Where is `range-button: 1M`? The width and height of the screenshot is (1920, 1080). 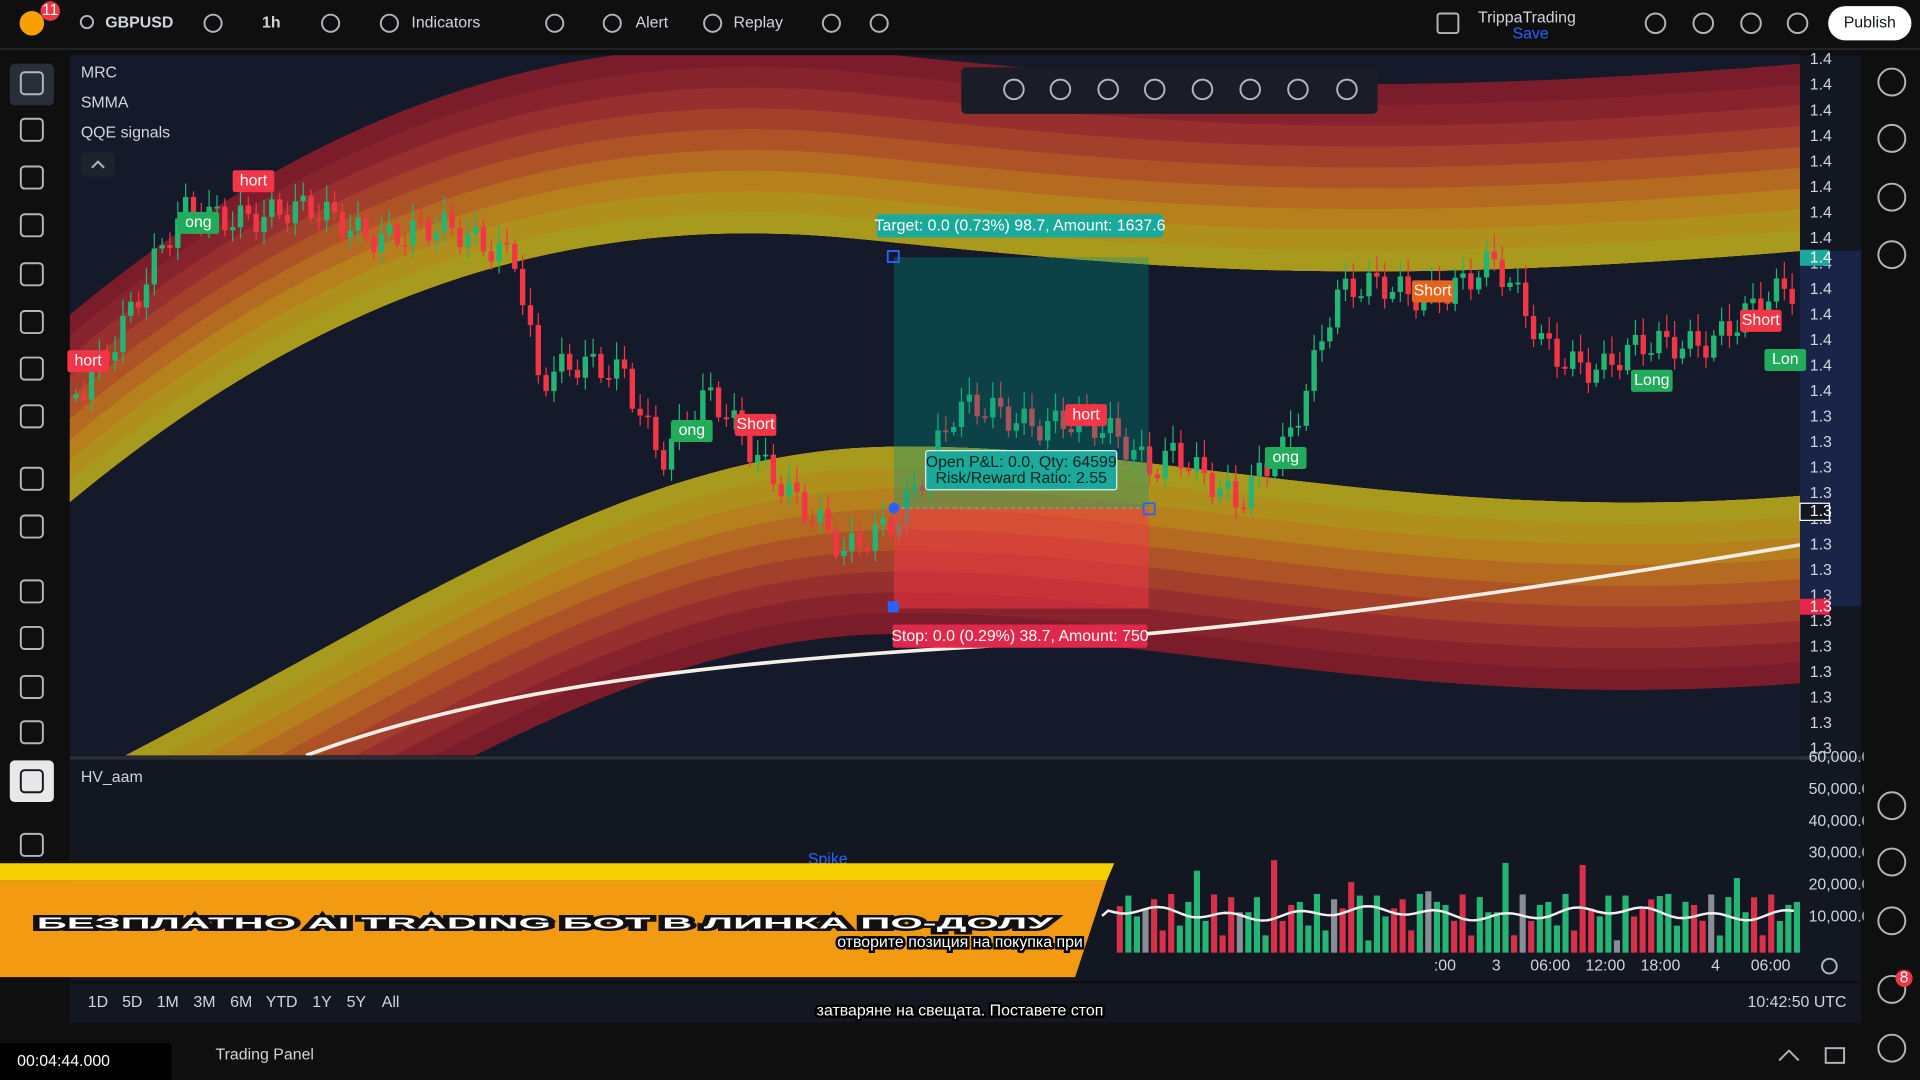 range-button: 1M is located at coordinates (168, 1002).